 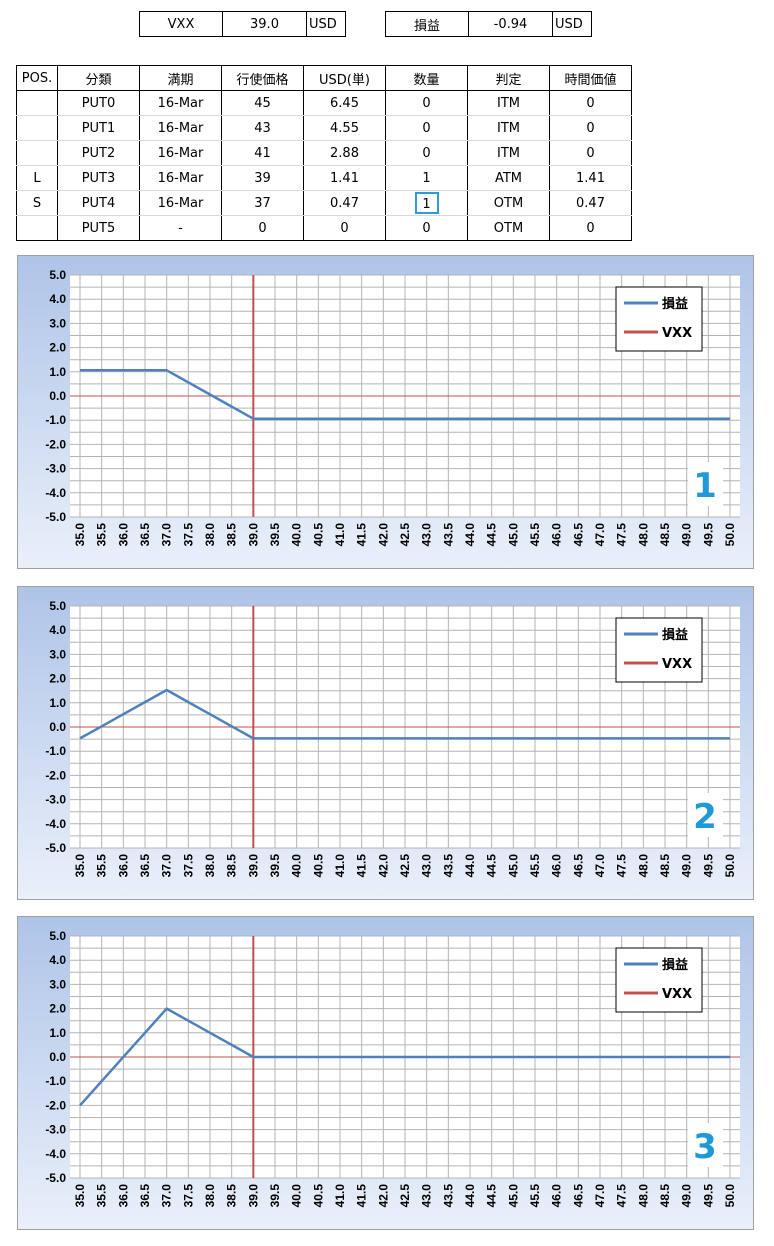 What do you see at coordinates (383, 535) in the screenshot?
I see `x-tick-label: 42.0` at bounding box center [383, 535].